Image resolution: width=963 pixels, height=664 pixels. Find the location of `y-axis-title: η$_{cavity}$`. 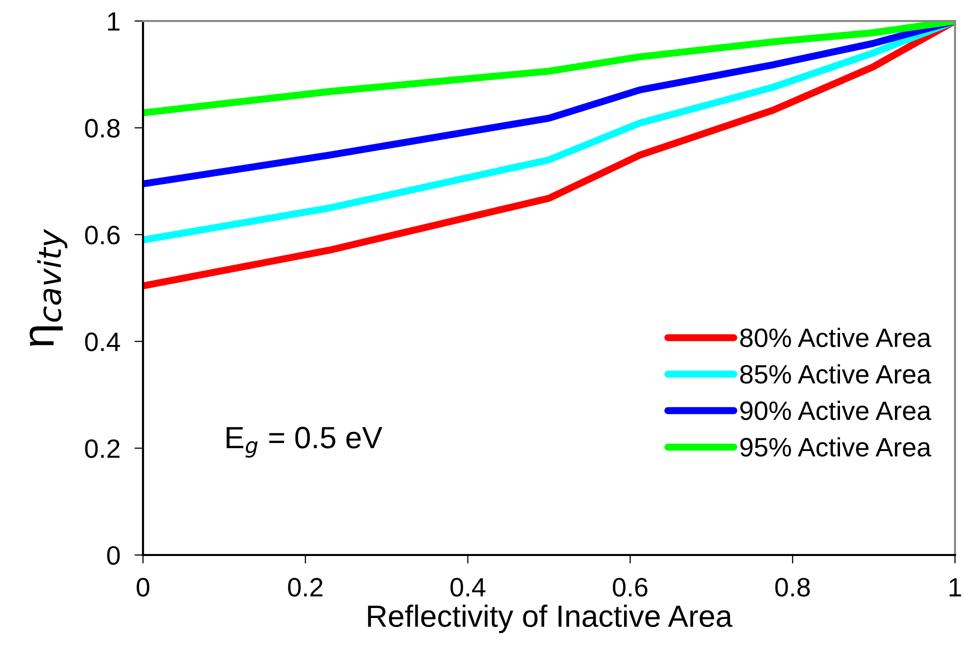

y-axis-title: η$_{cavity}$ is located at coordinates (49, 287).